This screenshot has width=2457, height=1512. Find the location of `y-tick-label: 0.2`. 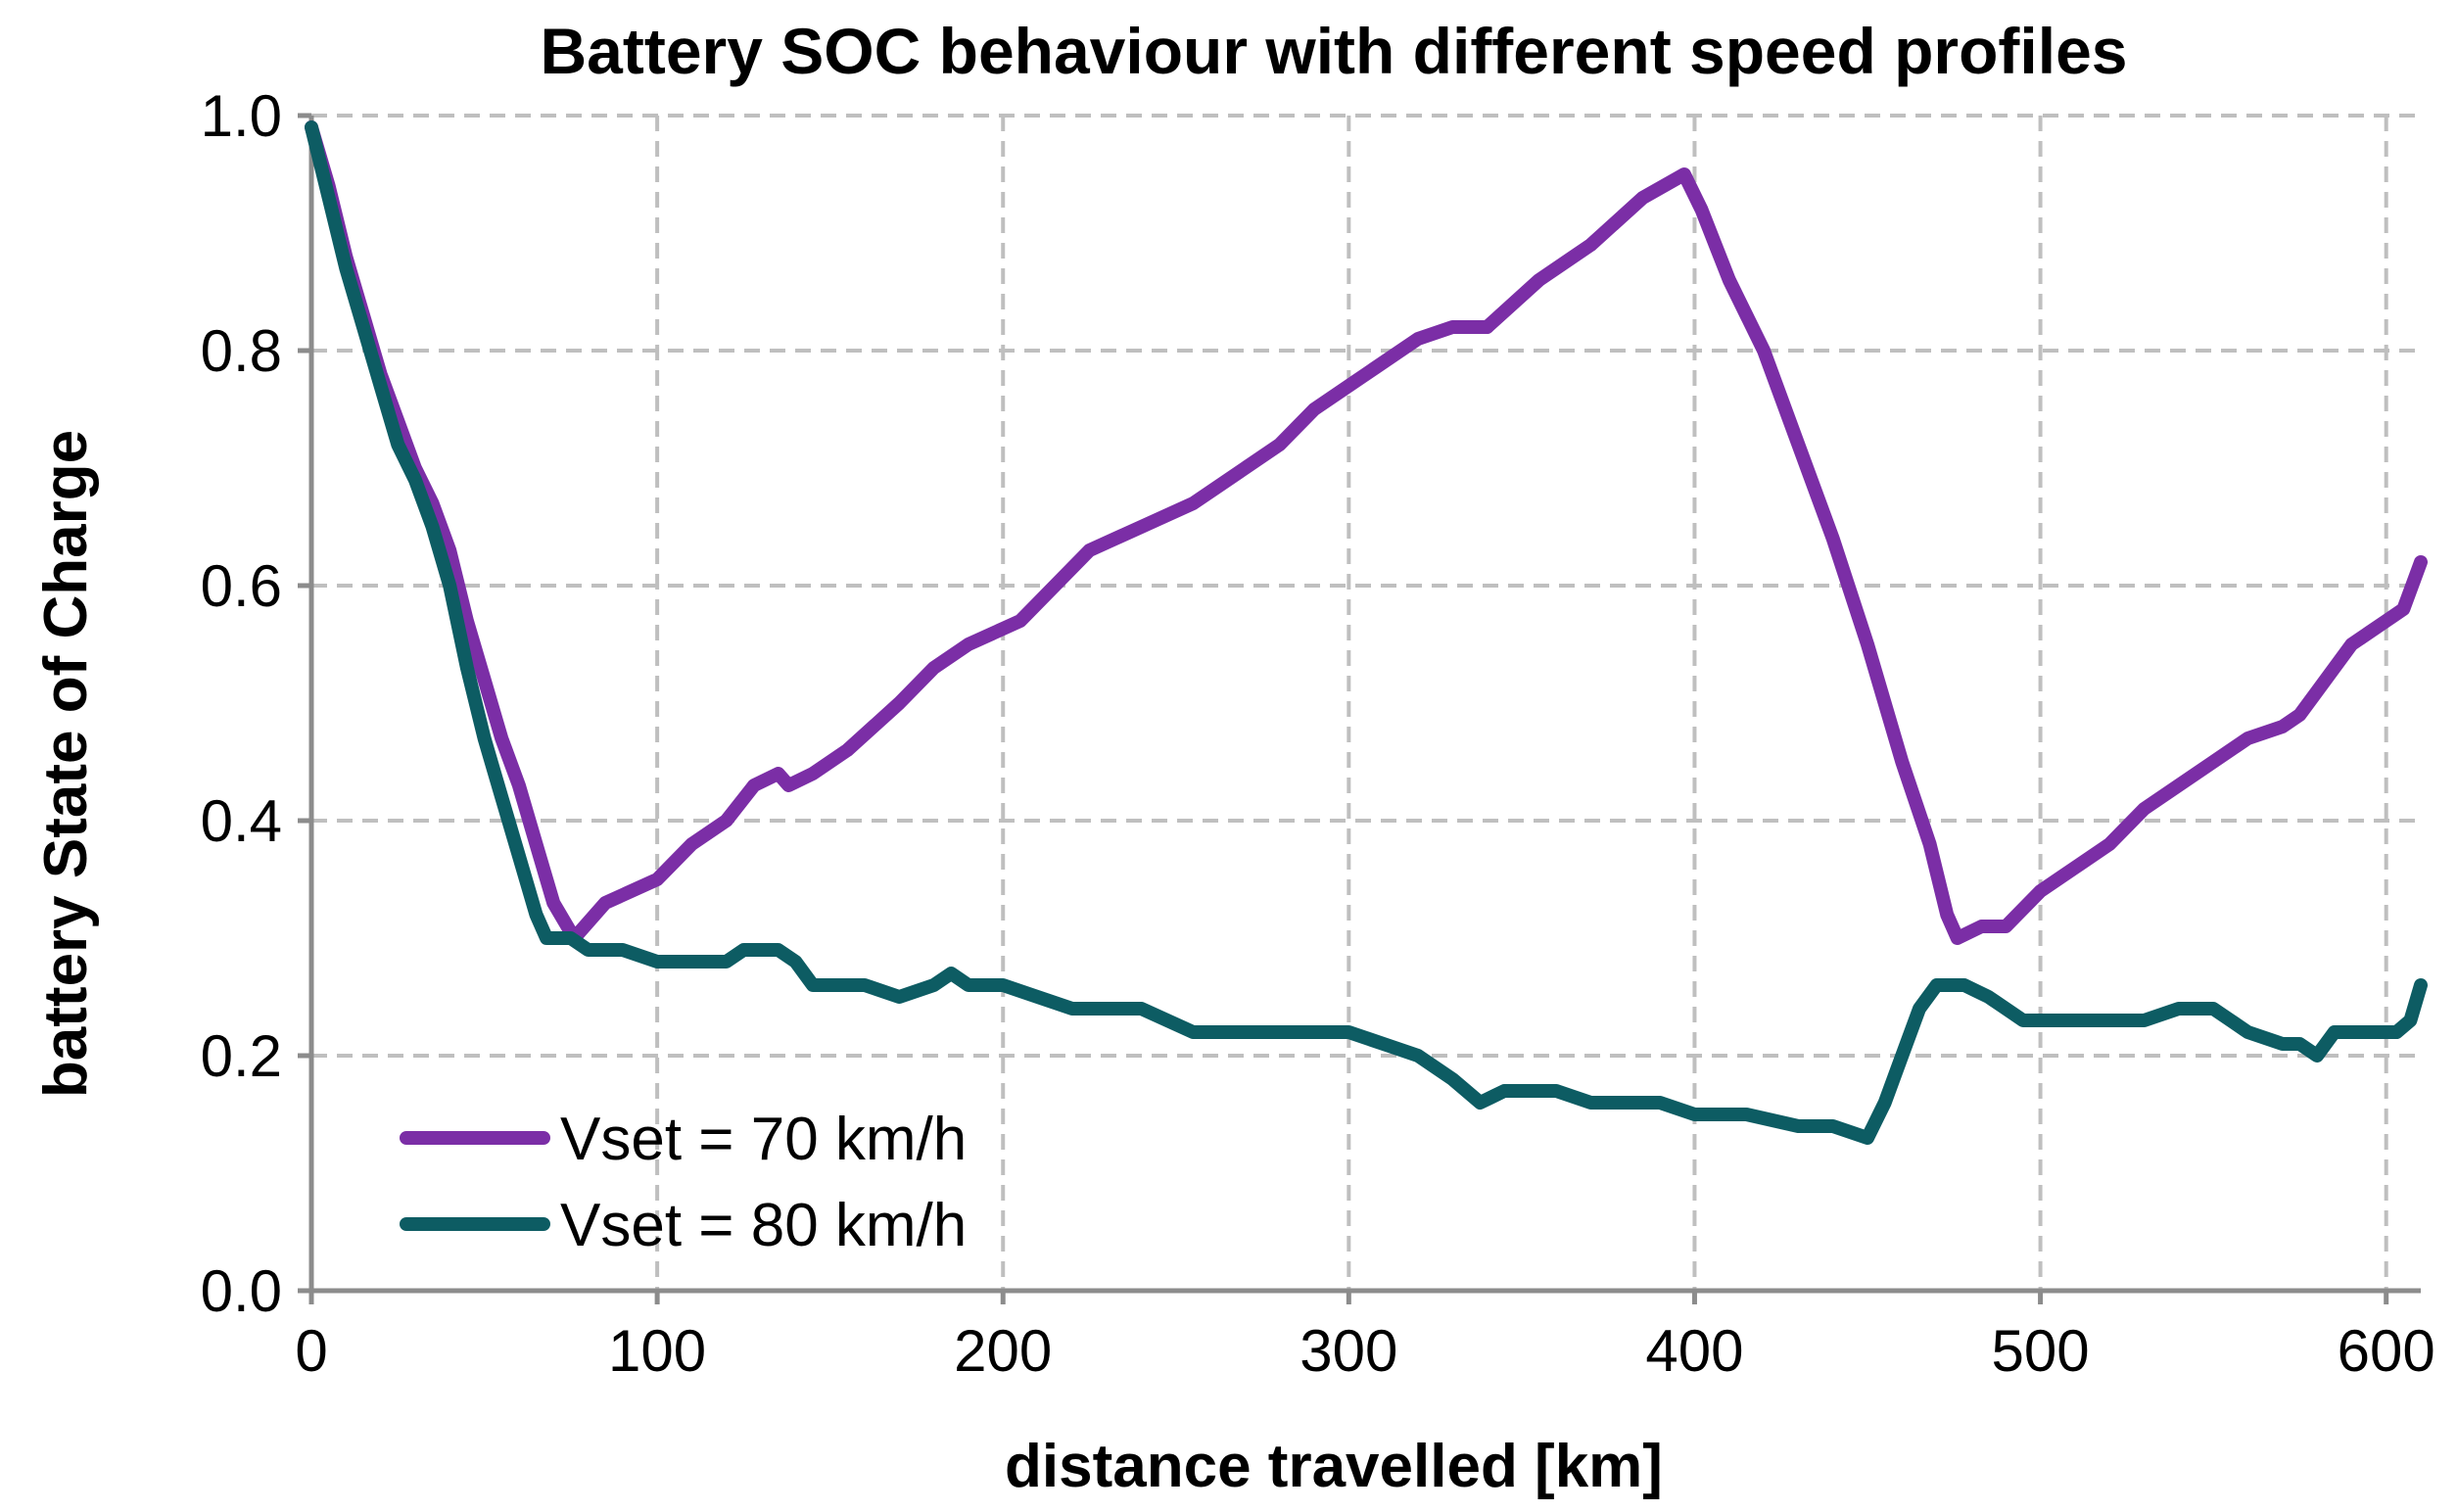

y-tick-label: 0.2 is located at coordinates (241, 1056).